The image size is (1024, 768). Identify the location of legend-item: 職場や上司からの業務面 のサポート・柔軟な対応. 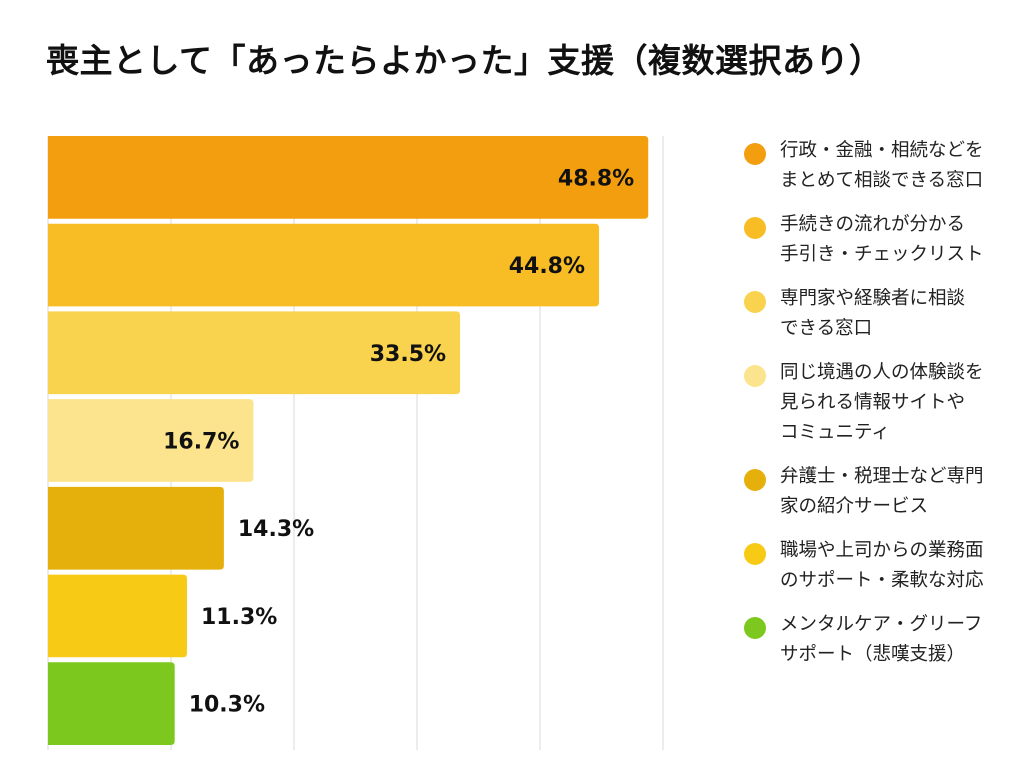
(884, 566).